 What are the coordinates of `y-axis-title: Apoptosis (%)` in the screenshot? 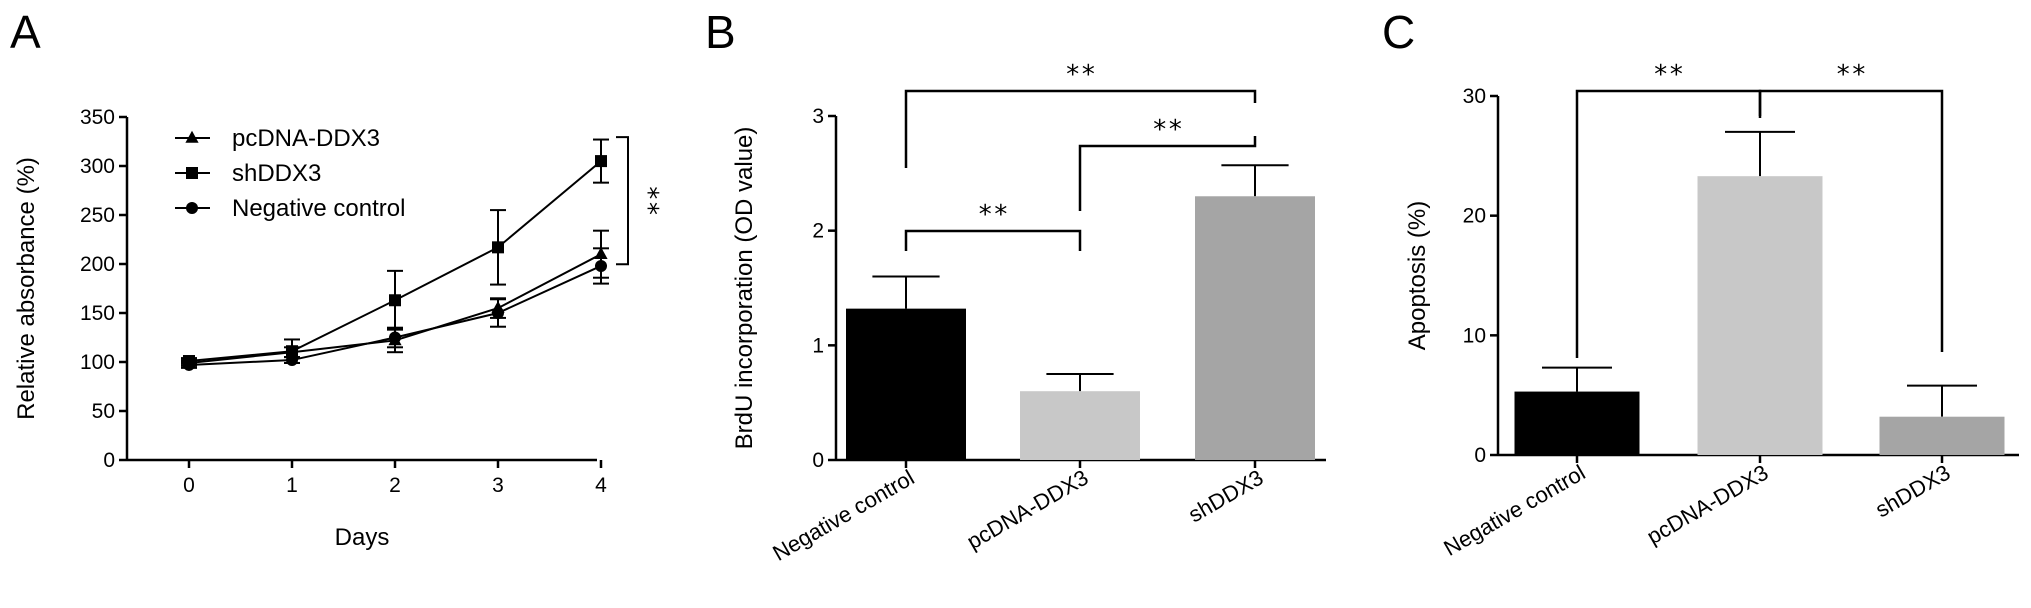 It's located at (1417, 275).